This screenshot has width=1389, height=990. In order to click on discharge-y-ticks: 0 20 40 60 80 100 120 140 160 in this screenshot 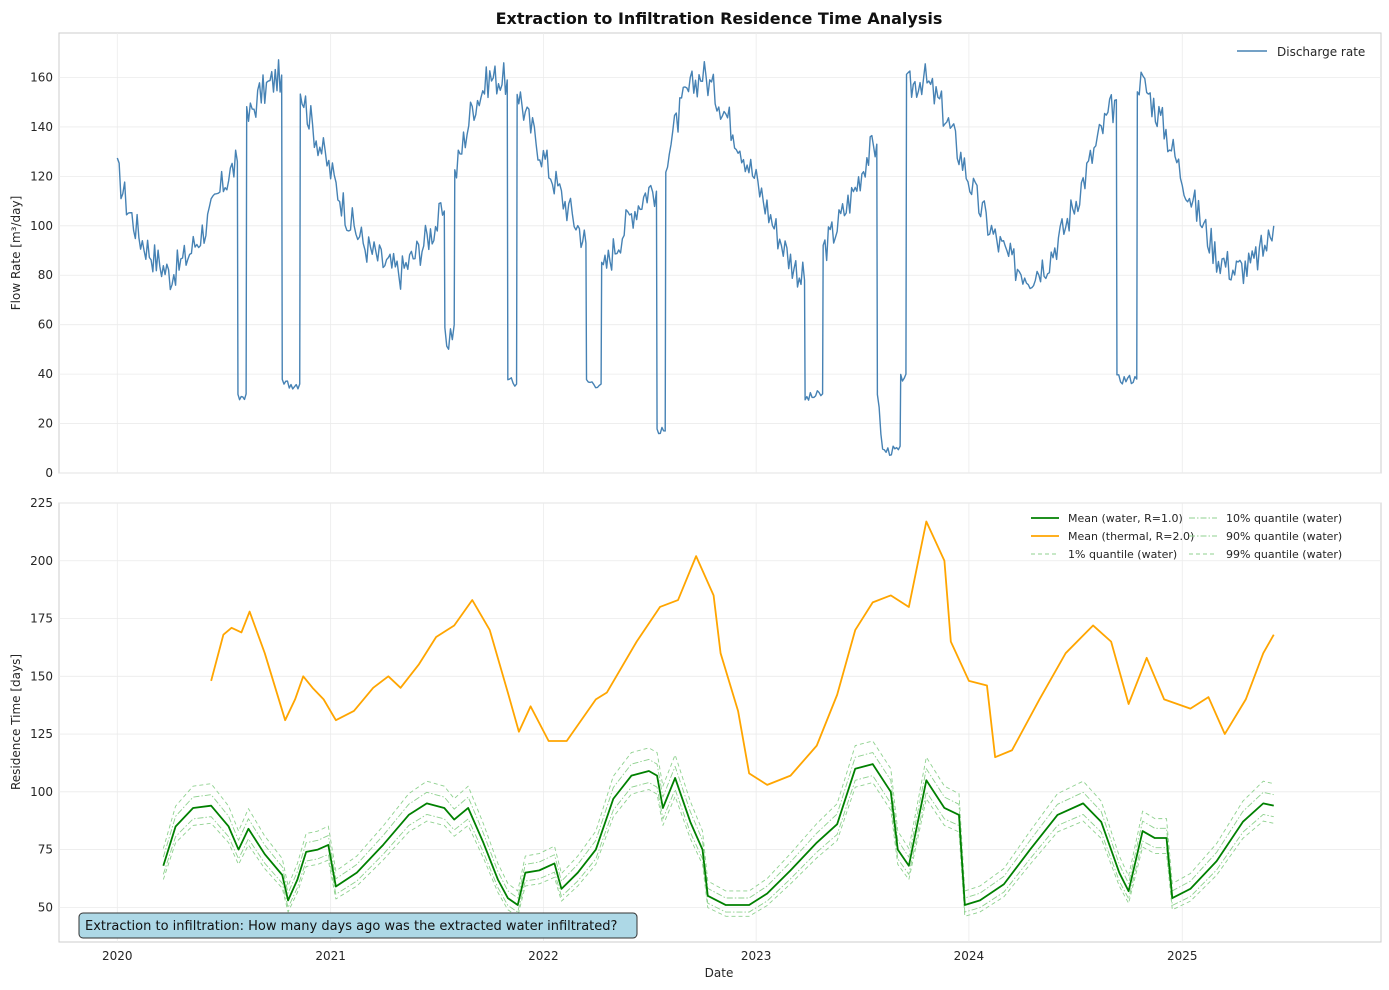, I will do `click(41, 275)`.